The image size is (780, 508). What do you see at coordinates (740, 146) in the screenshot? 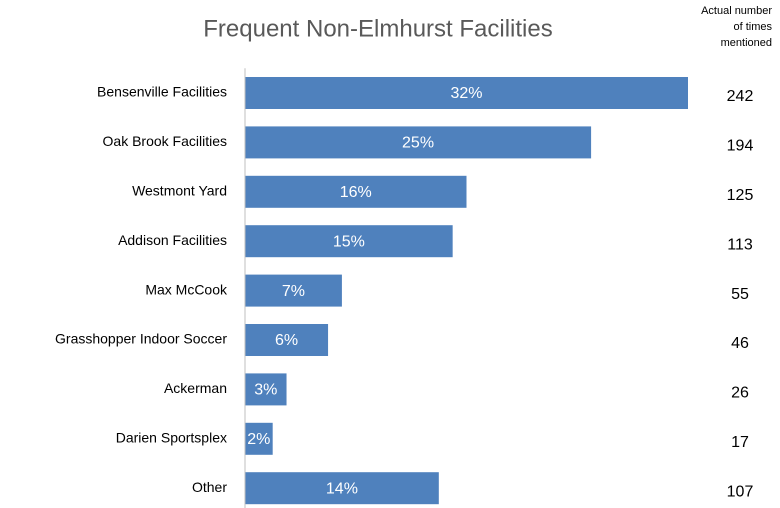
I see `count-label: 194` at bounding box center [740, 146].